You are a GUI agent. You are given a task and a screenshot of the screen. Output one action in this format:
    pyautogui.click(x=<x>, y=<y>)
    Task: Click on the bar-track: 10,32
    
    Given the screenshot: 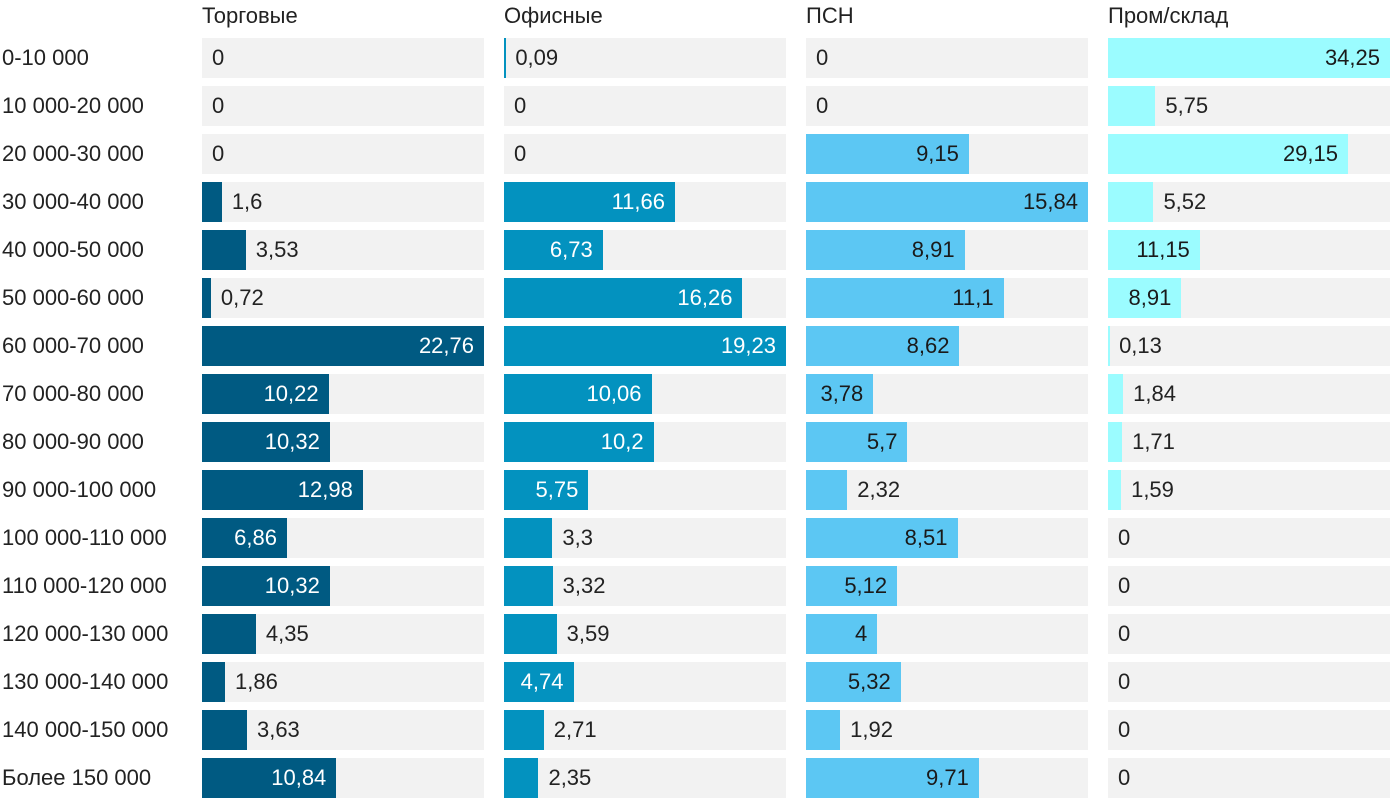 What is the action you would take?
    pyautogui.click(x=343, y=586)
    